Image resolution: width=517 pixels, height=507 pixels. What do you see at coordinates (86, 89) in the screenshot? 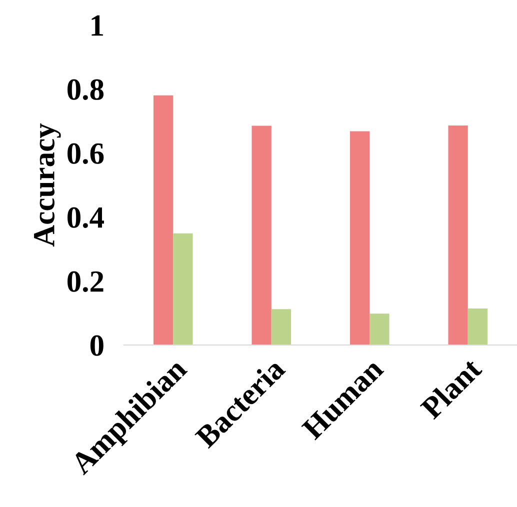
I see `y-tick-label: 0.8` at bounding box center [86, 89].